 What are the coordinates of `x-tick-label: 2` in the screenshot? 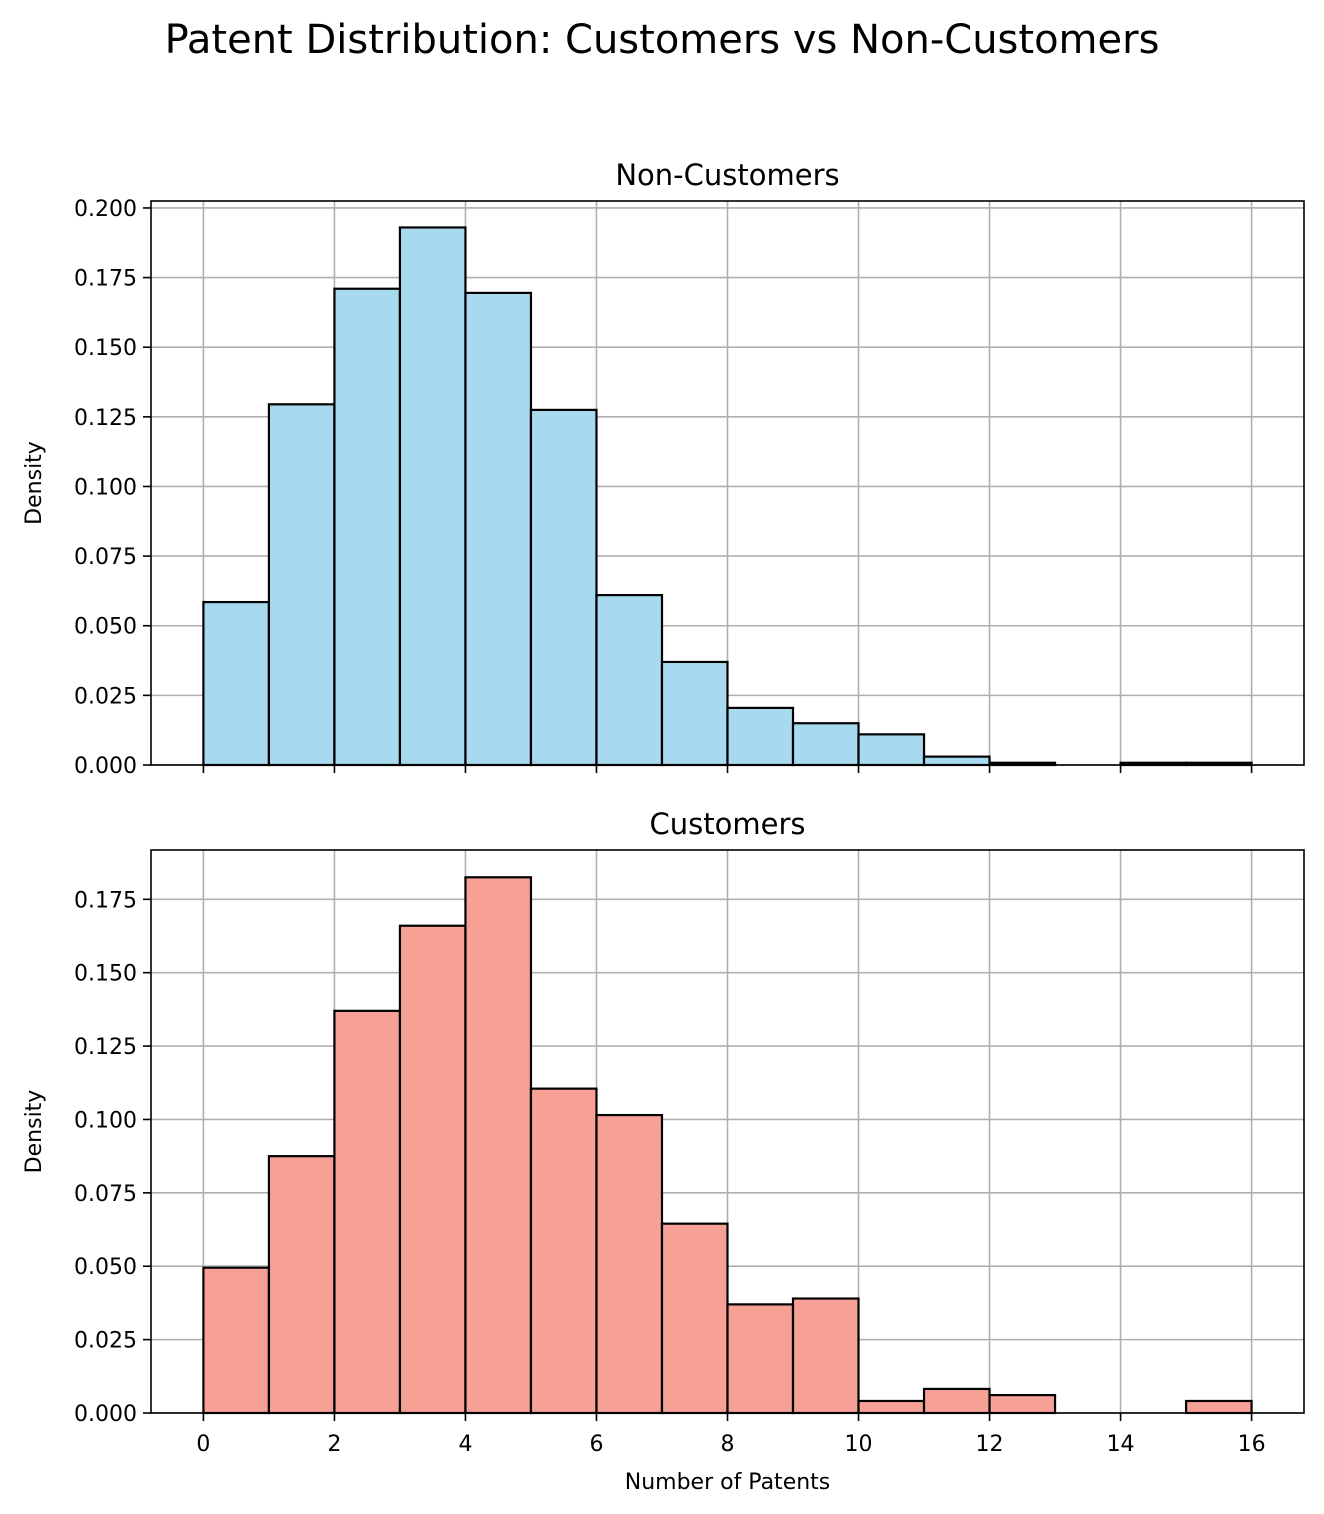 It's located at (334, 1444).